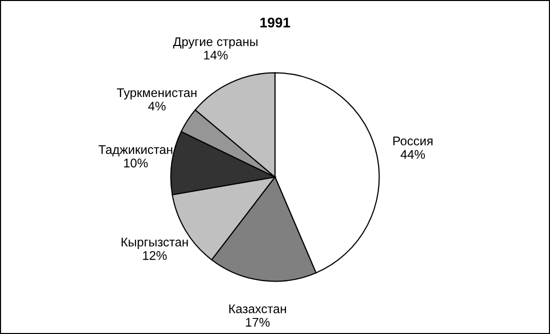  What do you see at coordinates (215, 43) in the screenshot?
I see `slice-label: Другие страны` at bounding box center [215, 43].